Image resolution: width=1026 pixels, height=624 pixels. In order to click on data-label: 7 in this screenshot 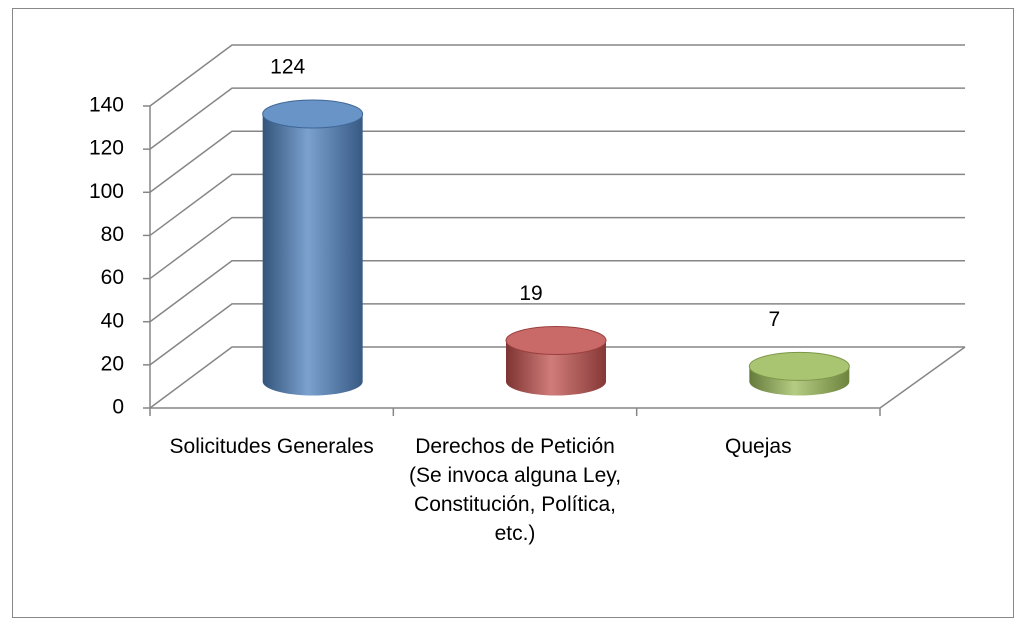, I will do `click(774, 319)`.